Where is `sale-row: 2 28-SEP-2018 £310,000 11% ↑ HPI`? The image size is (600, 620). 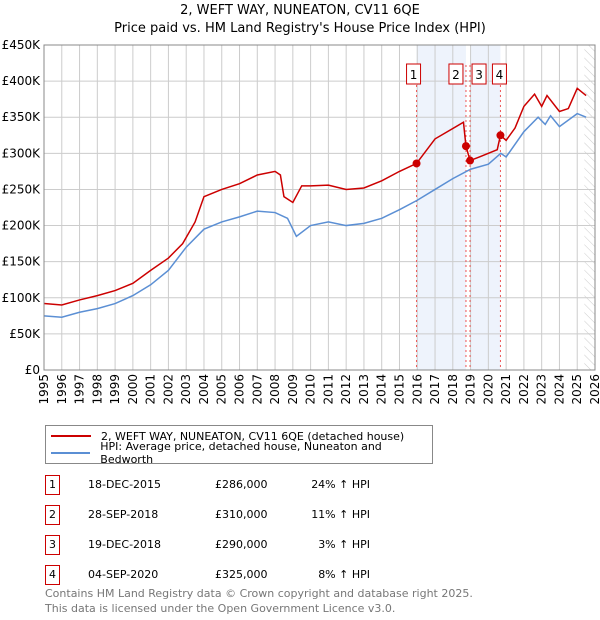
sale-row: 2 28-SEP-2018 £310,000 11% ↑ HPI is located at coordinates (245, 515).